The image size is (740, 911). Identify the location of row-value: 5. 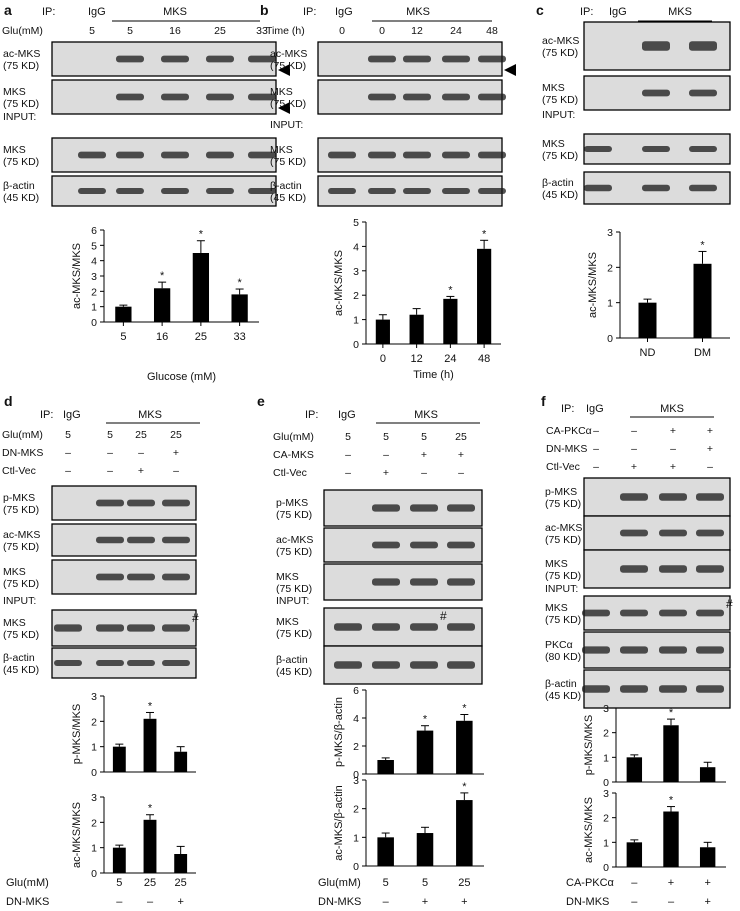
(425, 883).